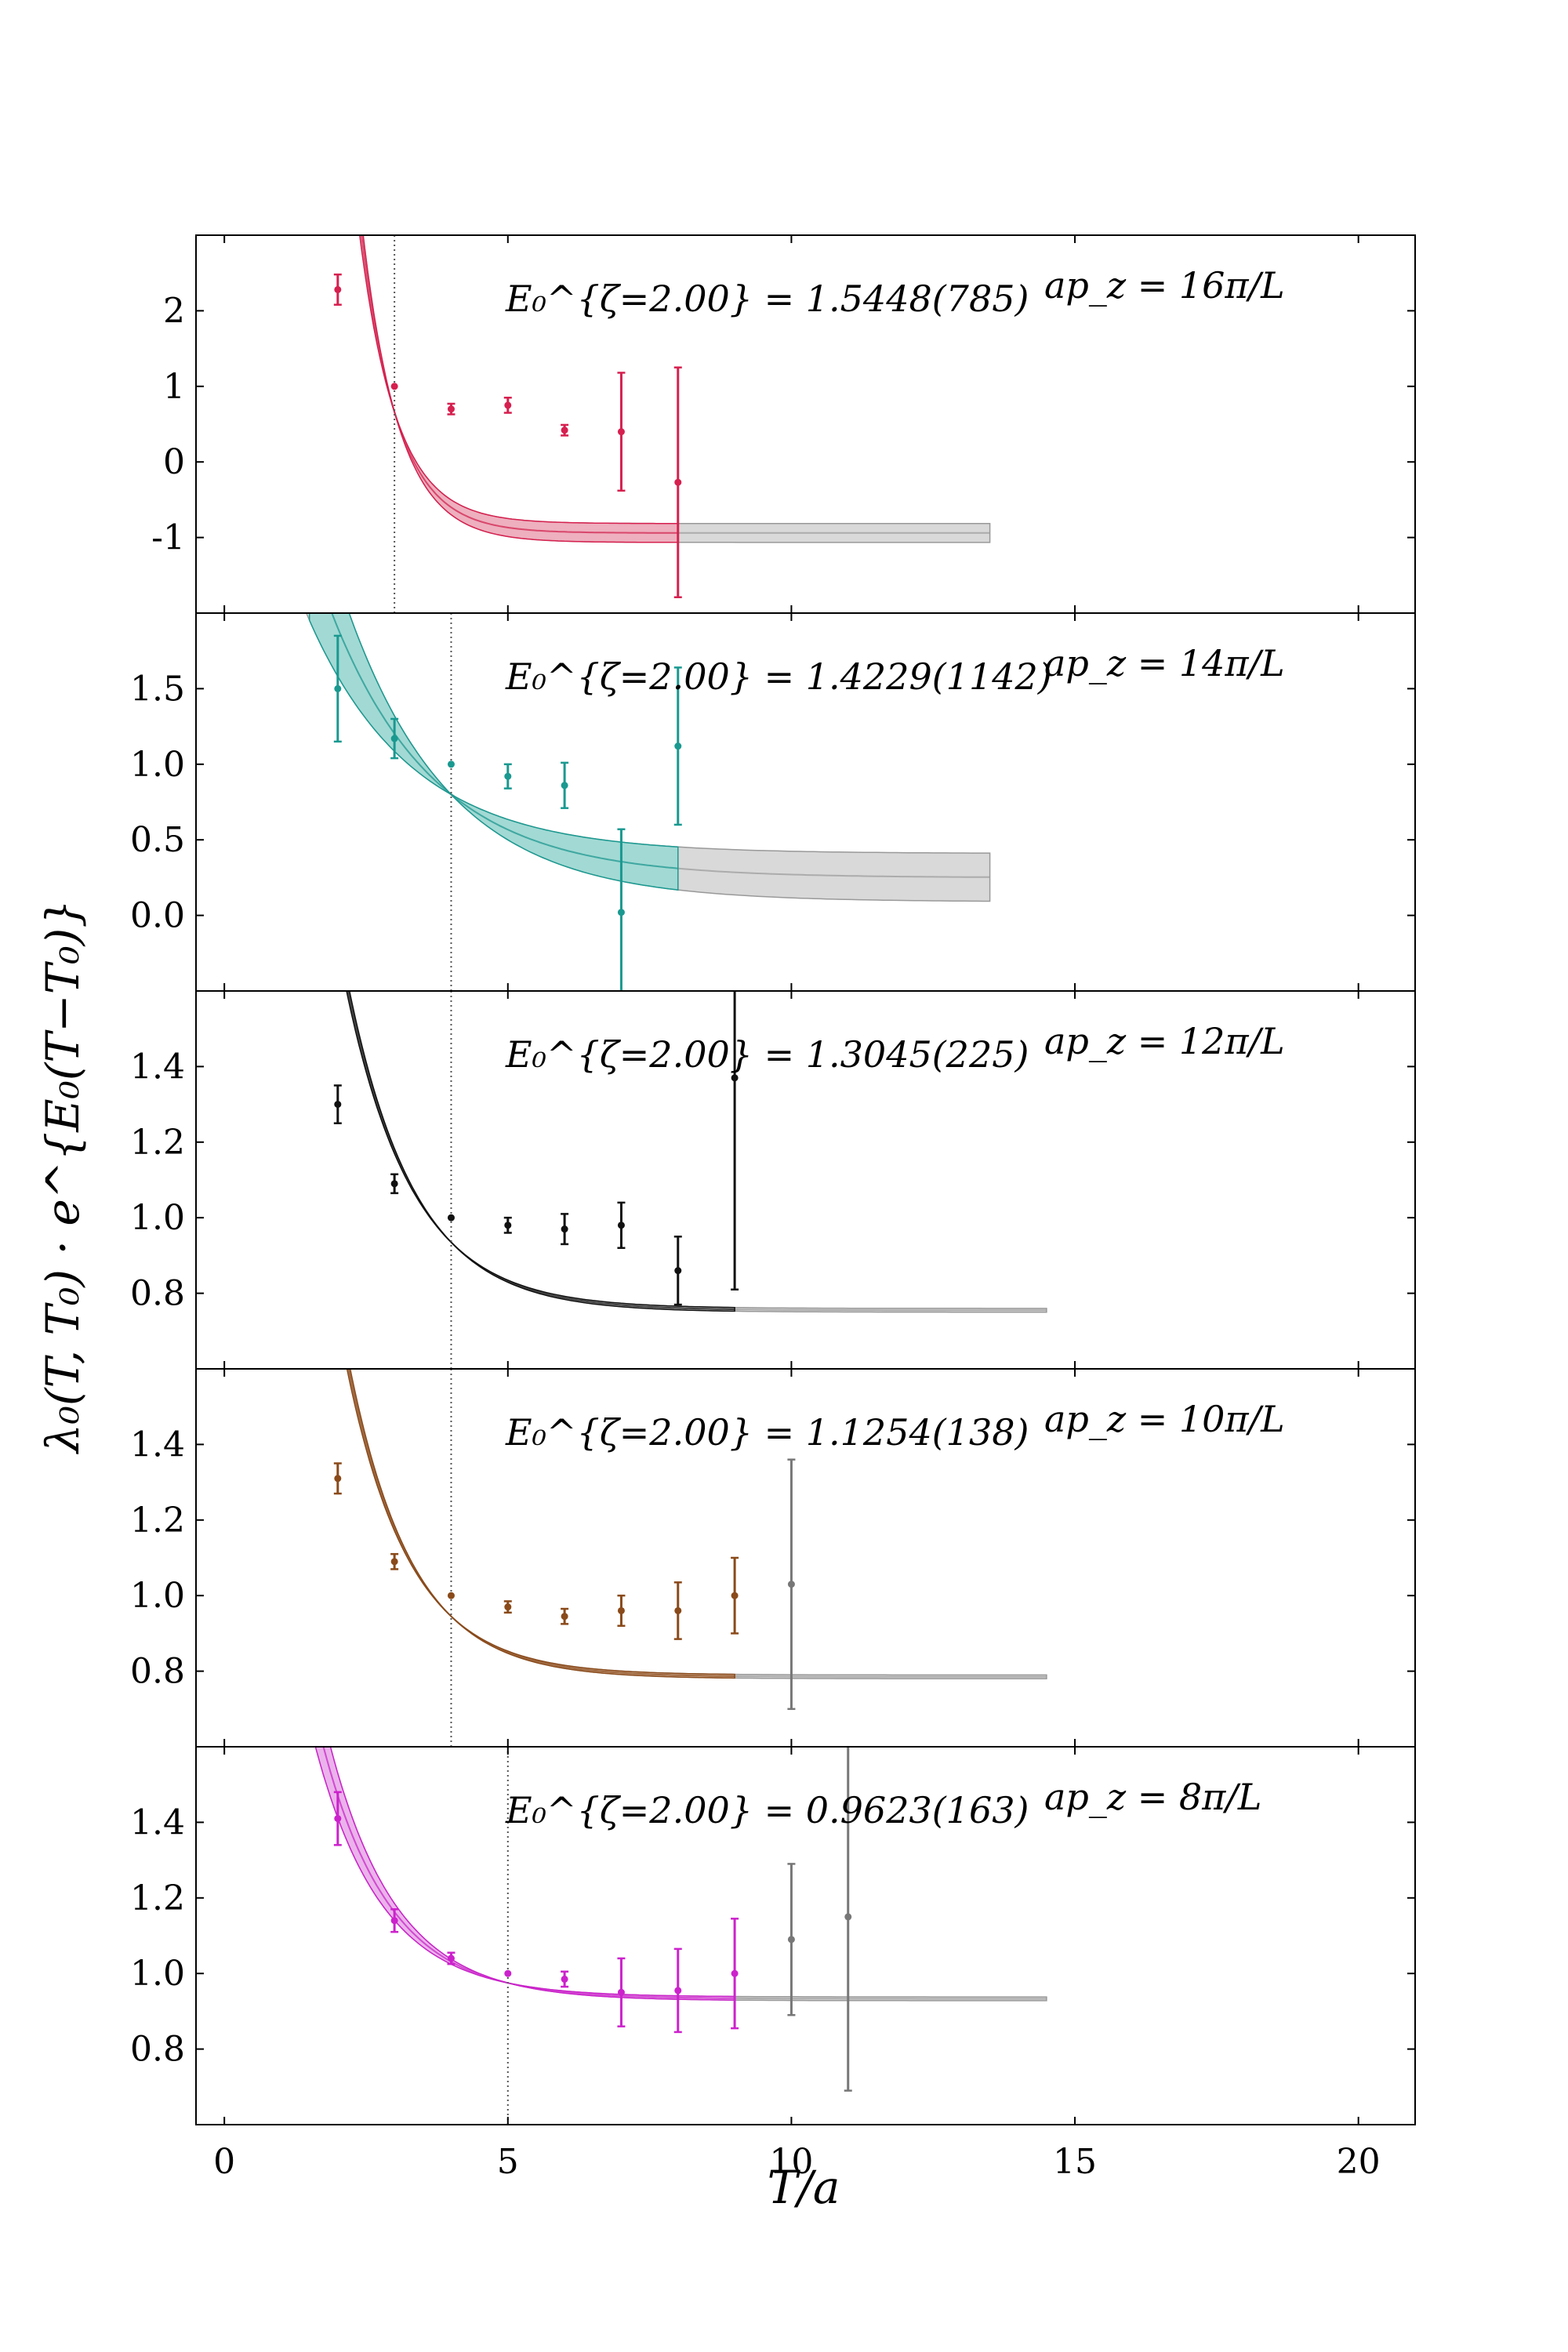  What do you see at coordinates (157, 1067) in the screenshot?
I see `ytick-label-pz12-0: 1.4` at bounding box center [157, 1067].